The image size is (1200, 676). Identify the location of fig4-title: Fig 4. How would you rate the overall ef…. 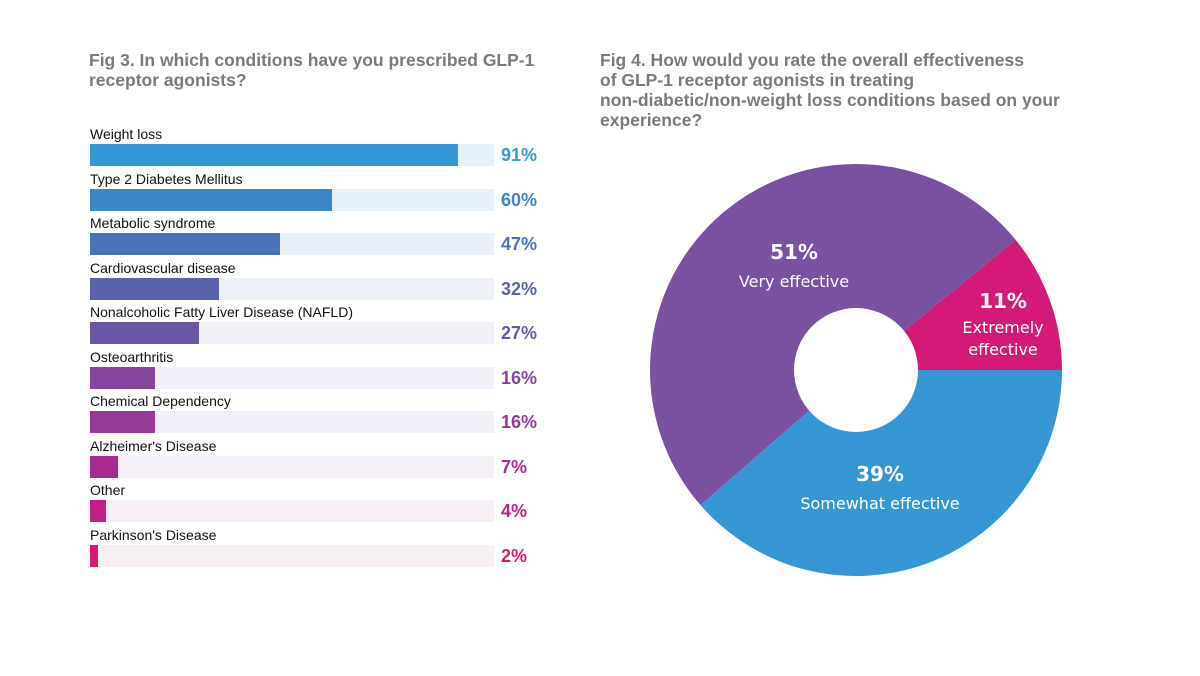
(860, 90).